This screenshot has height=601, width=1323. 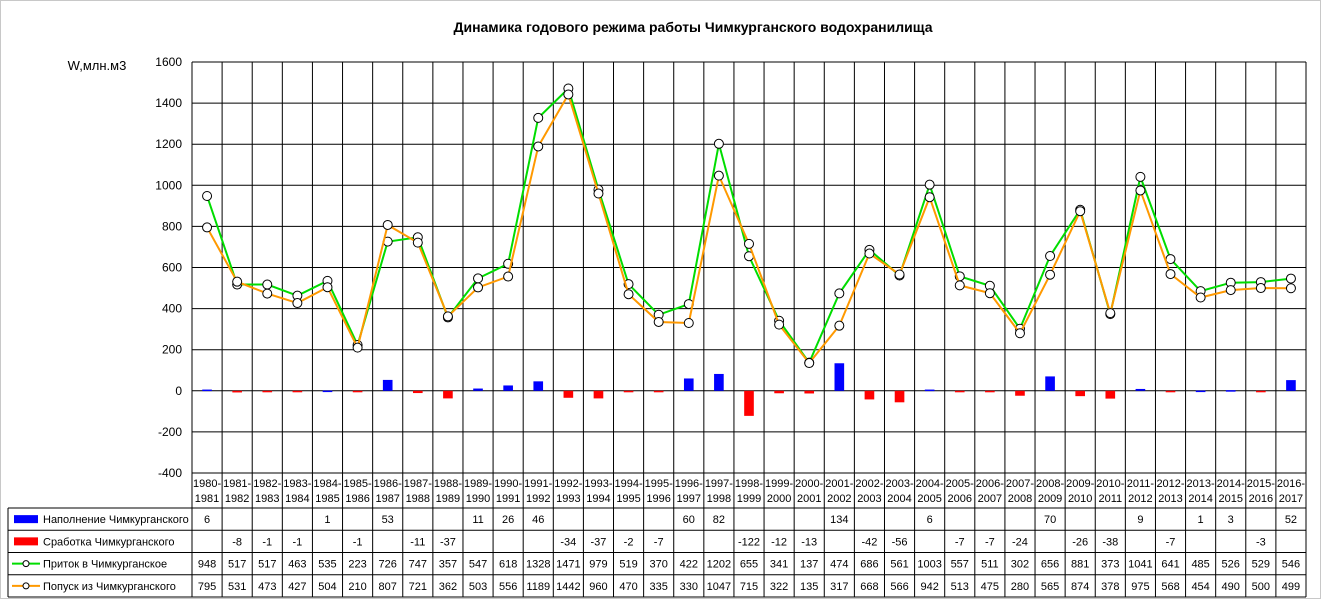 What do you see at coordinates (358, 484) in the screenshot?
I see `x-tick-label: 1985-` at bounding box center [358, 484].